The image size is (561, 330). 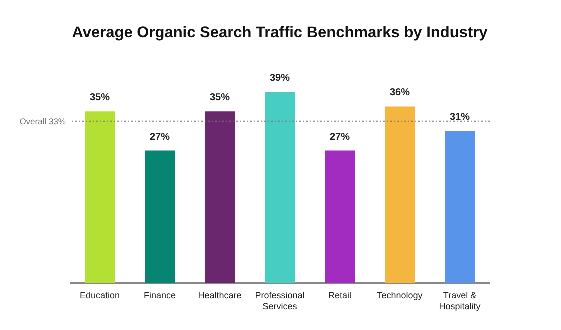 What do you see at coordinates (160, 295) in the screenshot?
I see `x-tick-label: Finance` at bounding box center [160, 295].